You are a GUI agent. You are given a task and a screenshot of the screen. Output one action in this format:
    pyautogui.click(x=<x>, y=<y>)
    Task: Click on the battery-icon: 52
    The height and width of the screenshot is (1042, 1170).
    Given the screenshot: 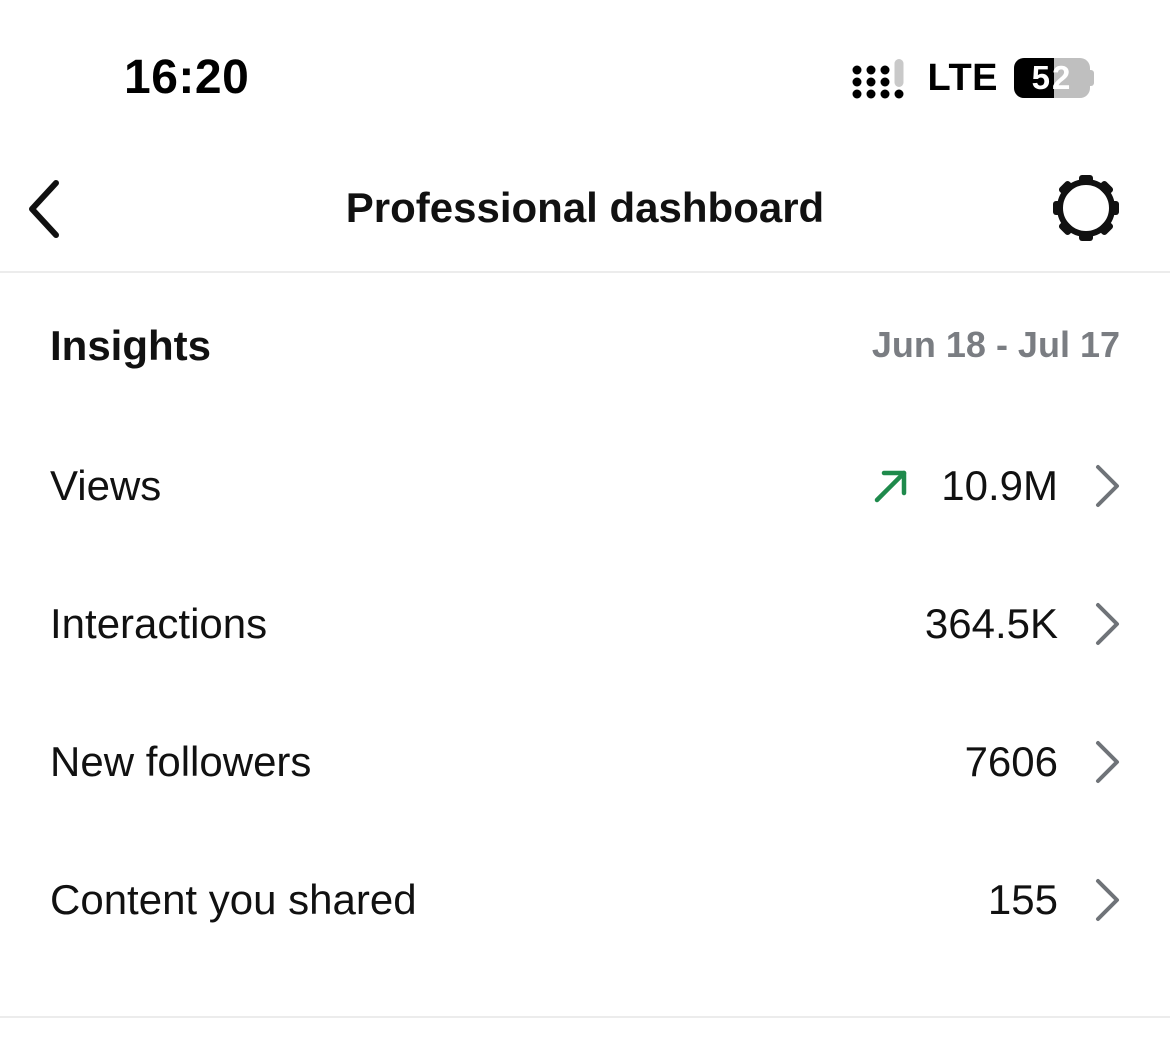 What is the action you would take?
    pyautogui.click(x=1052, y=78)
    